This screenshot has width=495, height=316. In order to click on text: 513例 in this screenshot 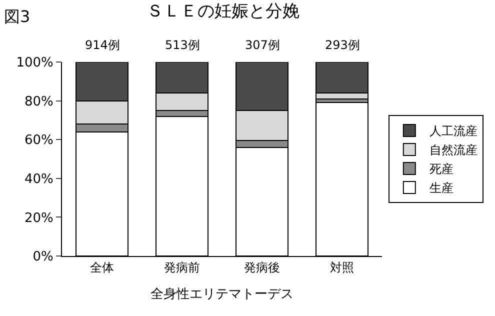, I will do `click(182, 45)`.